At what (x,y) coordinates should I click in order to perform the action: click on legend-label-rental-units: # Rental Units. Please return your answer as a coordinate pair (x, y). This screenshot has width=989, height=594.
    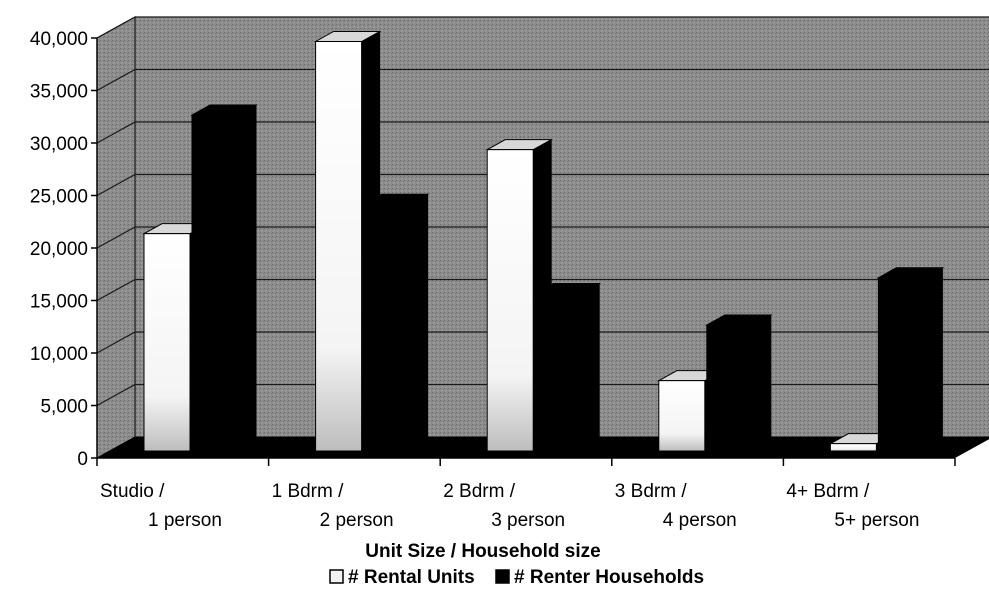
    Looking at the image, I should click on (411, 577).